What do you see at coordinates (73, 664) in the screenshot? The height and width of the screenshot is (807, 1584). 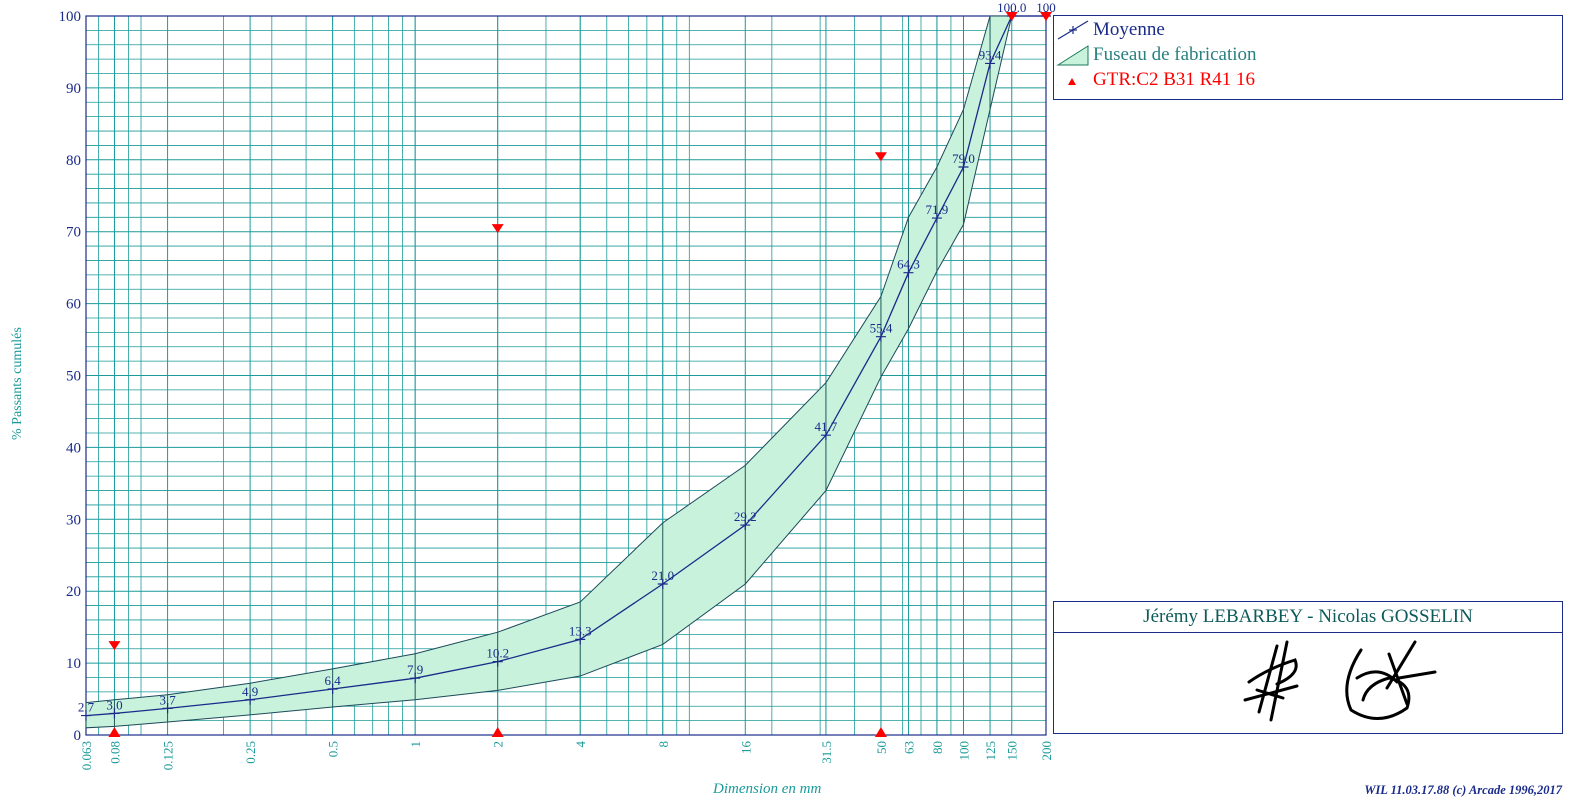 I see `y-tick-label: 10` at bounding box center [73, 664].